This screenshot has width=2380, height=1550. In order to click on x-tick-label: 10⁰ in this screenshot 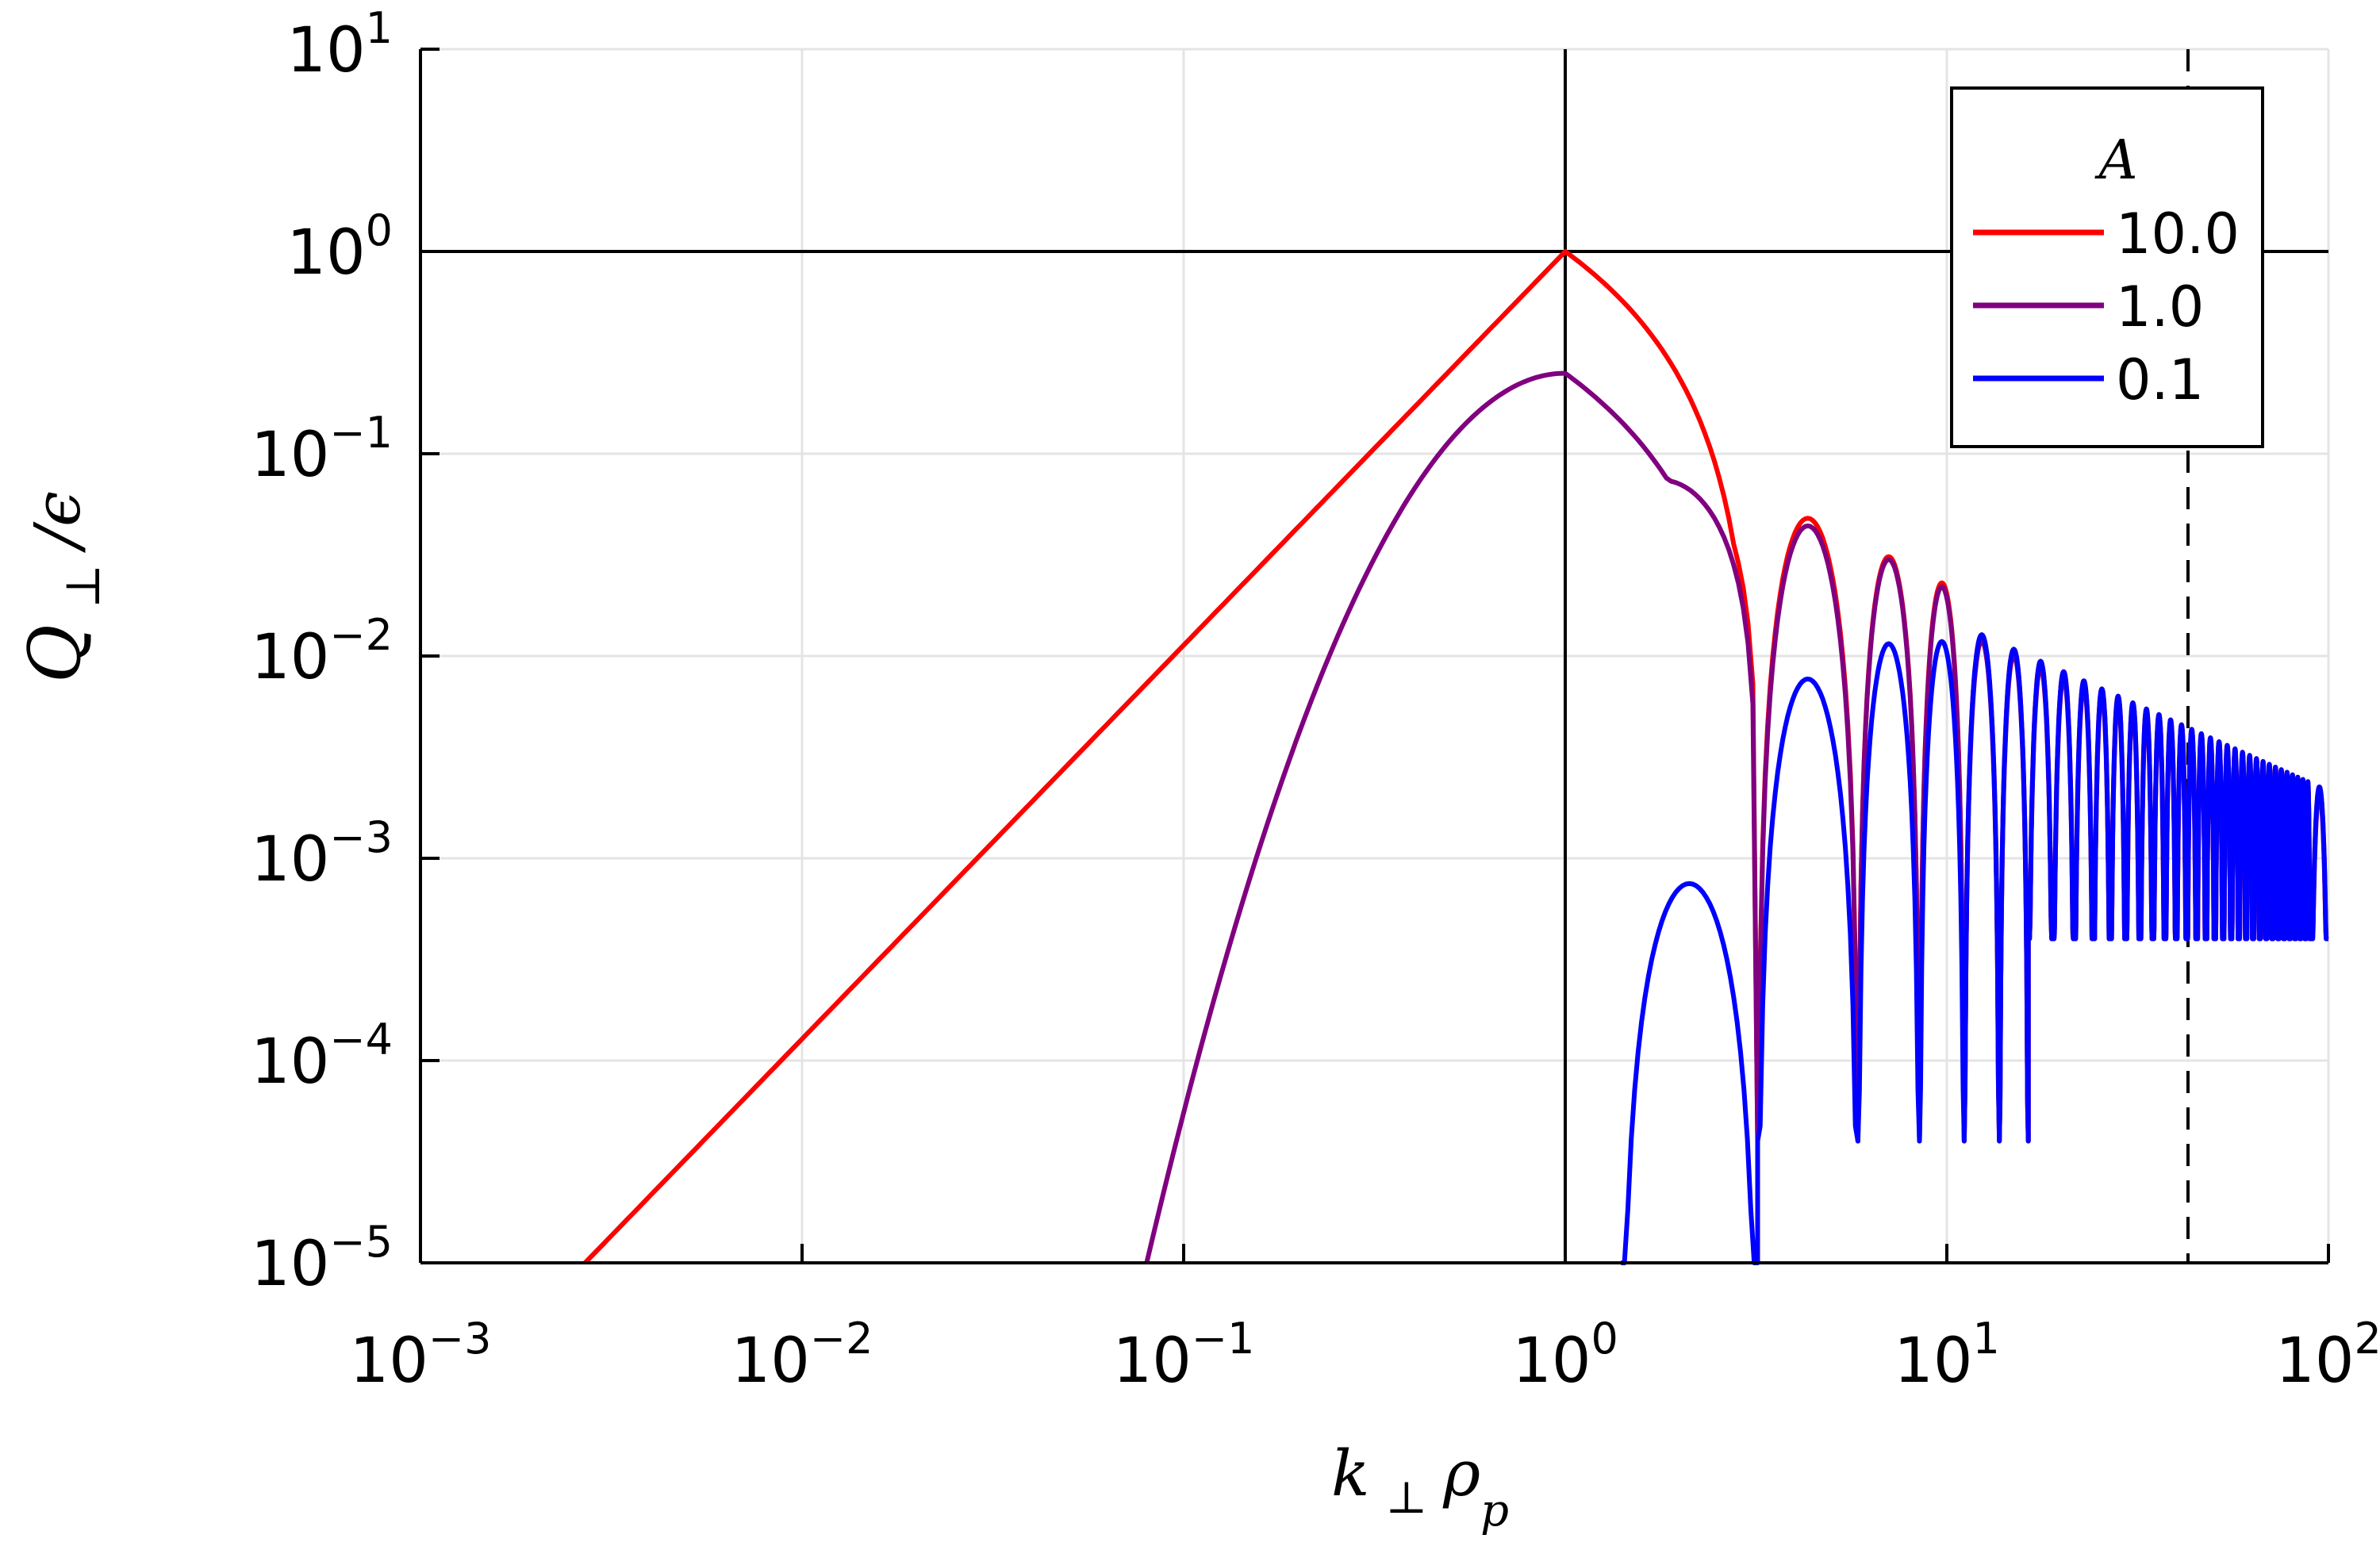, I will do `click(1565, 1355)`.